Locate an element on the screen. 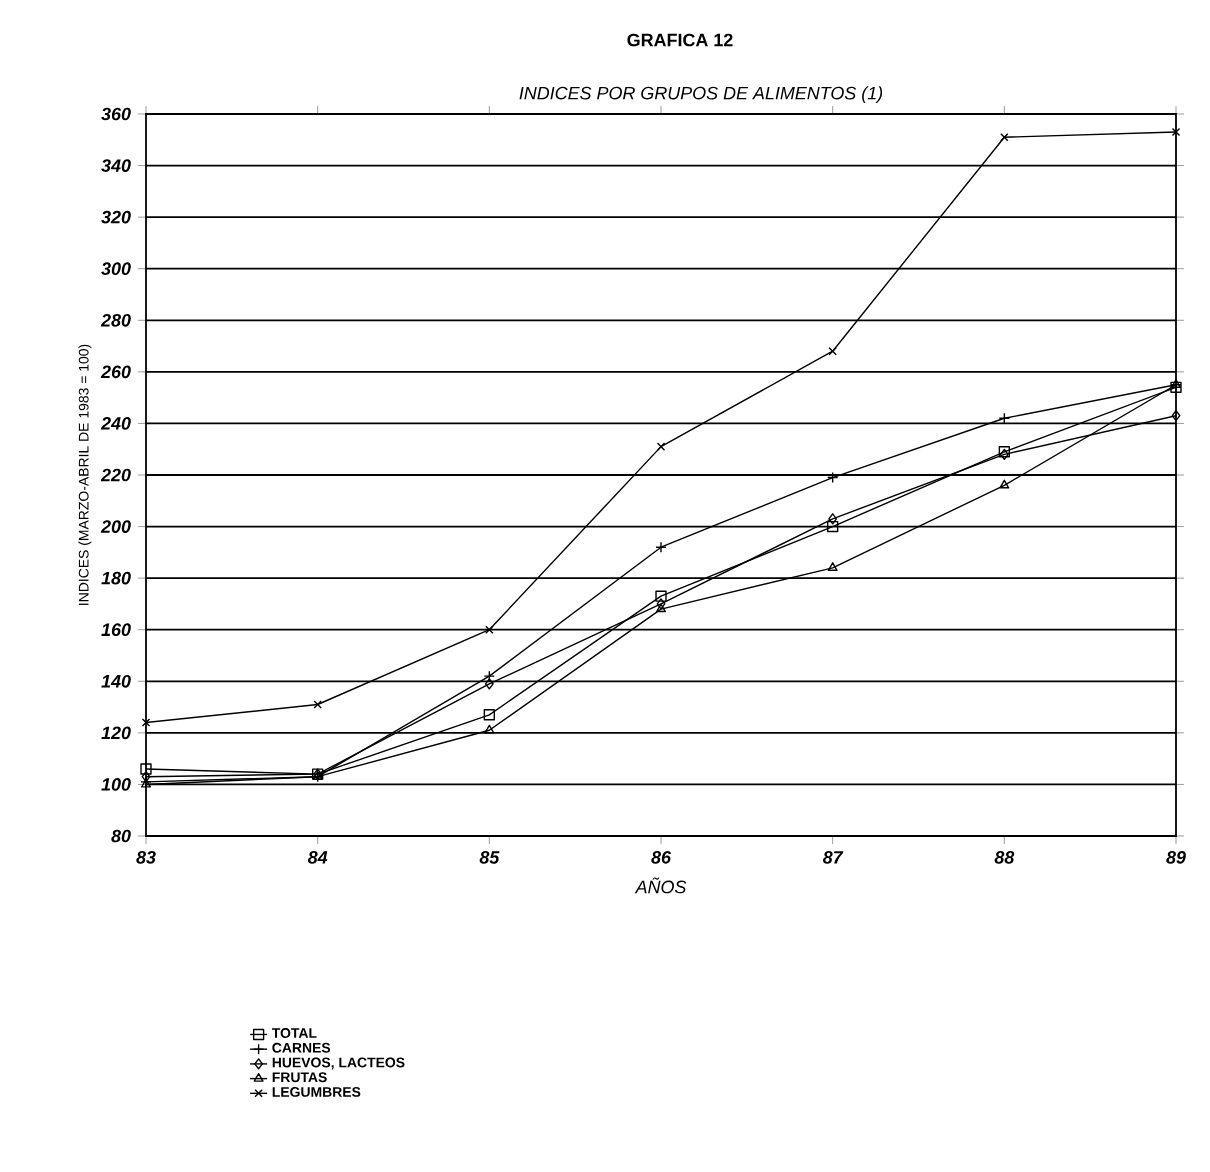  y-tick-label: 140 is located at coordinates (116, 681).